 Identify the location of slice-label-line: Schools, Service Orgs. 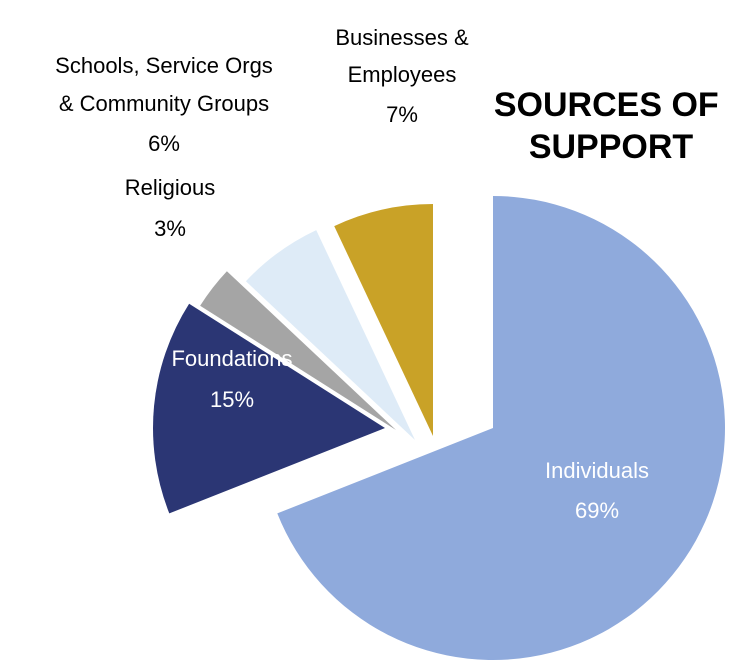
(164, 65).